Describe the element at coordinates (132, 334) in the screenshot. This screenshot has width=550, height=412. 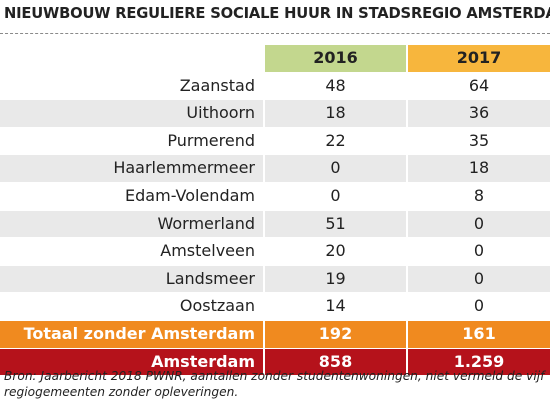
I see `row-label: Totaal zonder Amsterdam` at that location.